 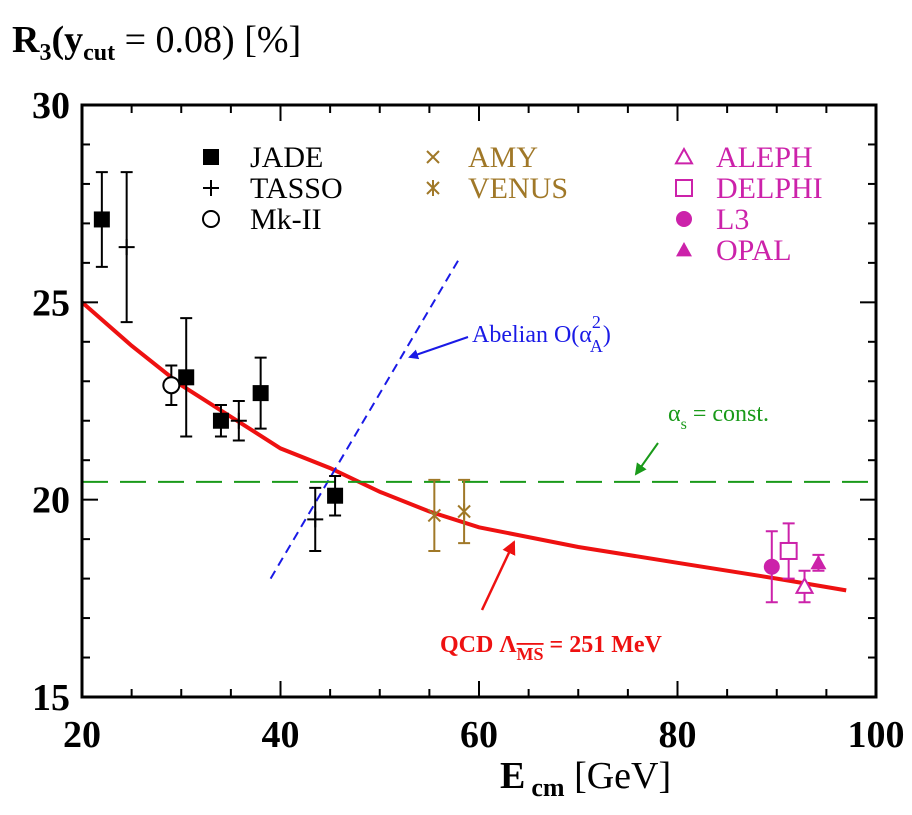 I want to click on series-aleph, so click(x=804, y=586).